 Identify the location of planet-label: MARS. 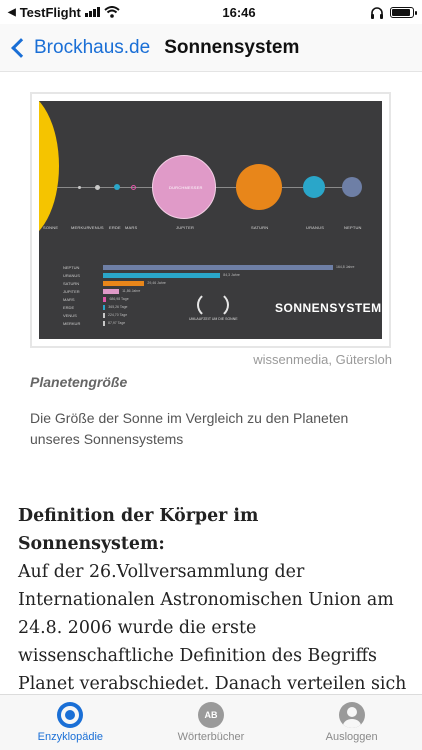
(131, 227).